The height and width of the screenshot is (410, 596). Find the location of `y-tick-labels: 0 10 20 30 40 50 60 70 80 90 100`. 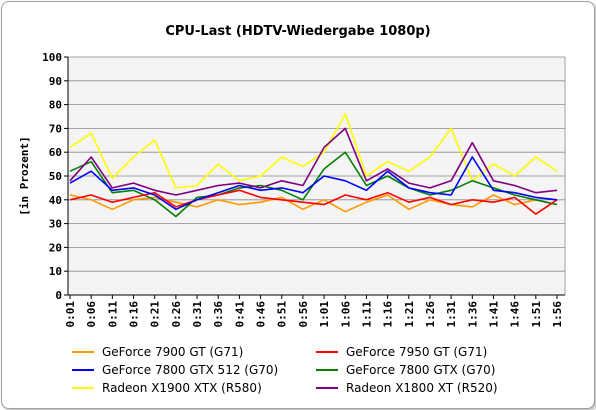

y-tick-labels: 0 10 20 30 40 50 60 70 80 90 100 is located at coordinates (52, 176).